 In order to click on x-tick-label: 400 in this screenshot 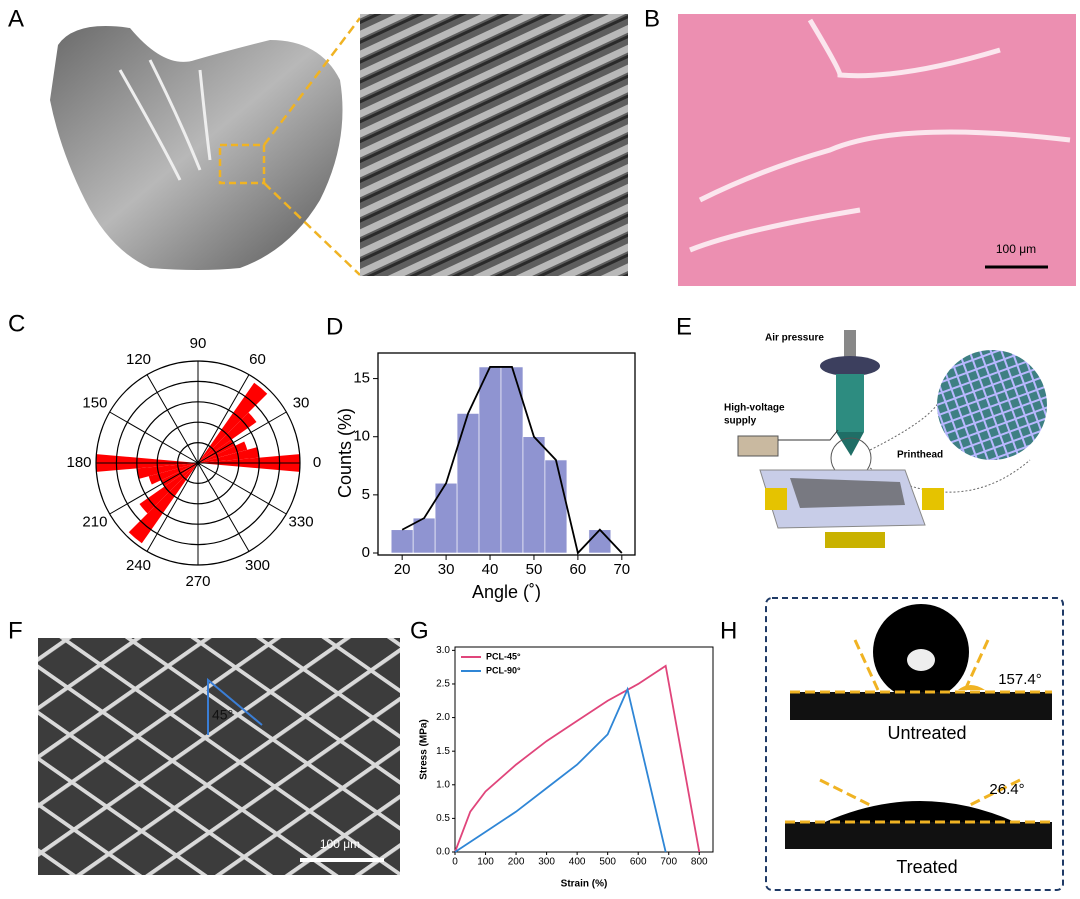, I will do `click(577, 862)`.